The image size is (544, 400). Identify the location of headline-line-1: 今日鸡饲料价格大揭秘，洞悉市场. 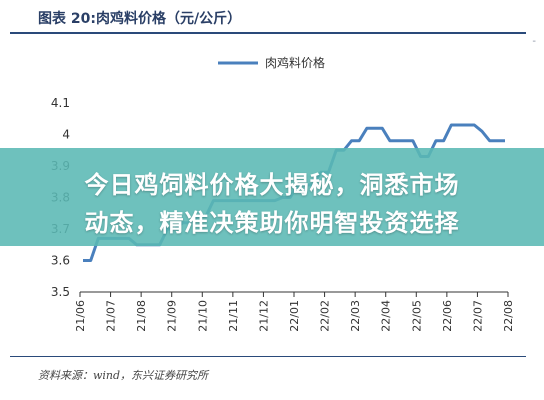
(272, 185).